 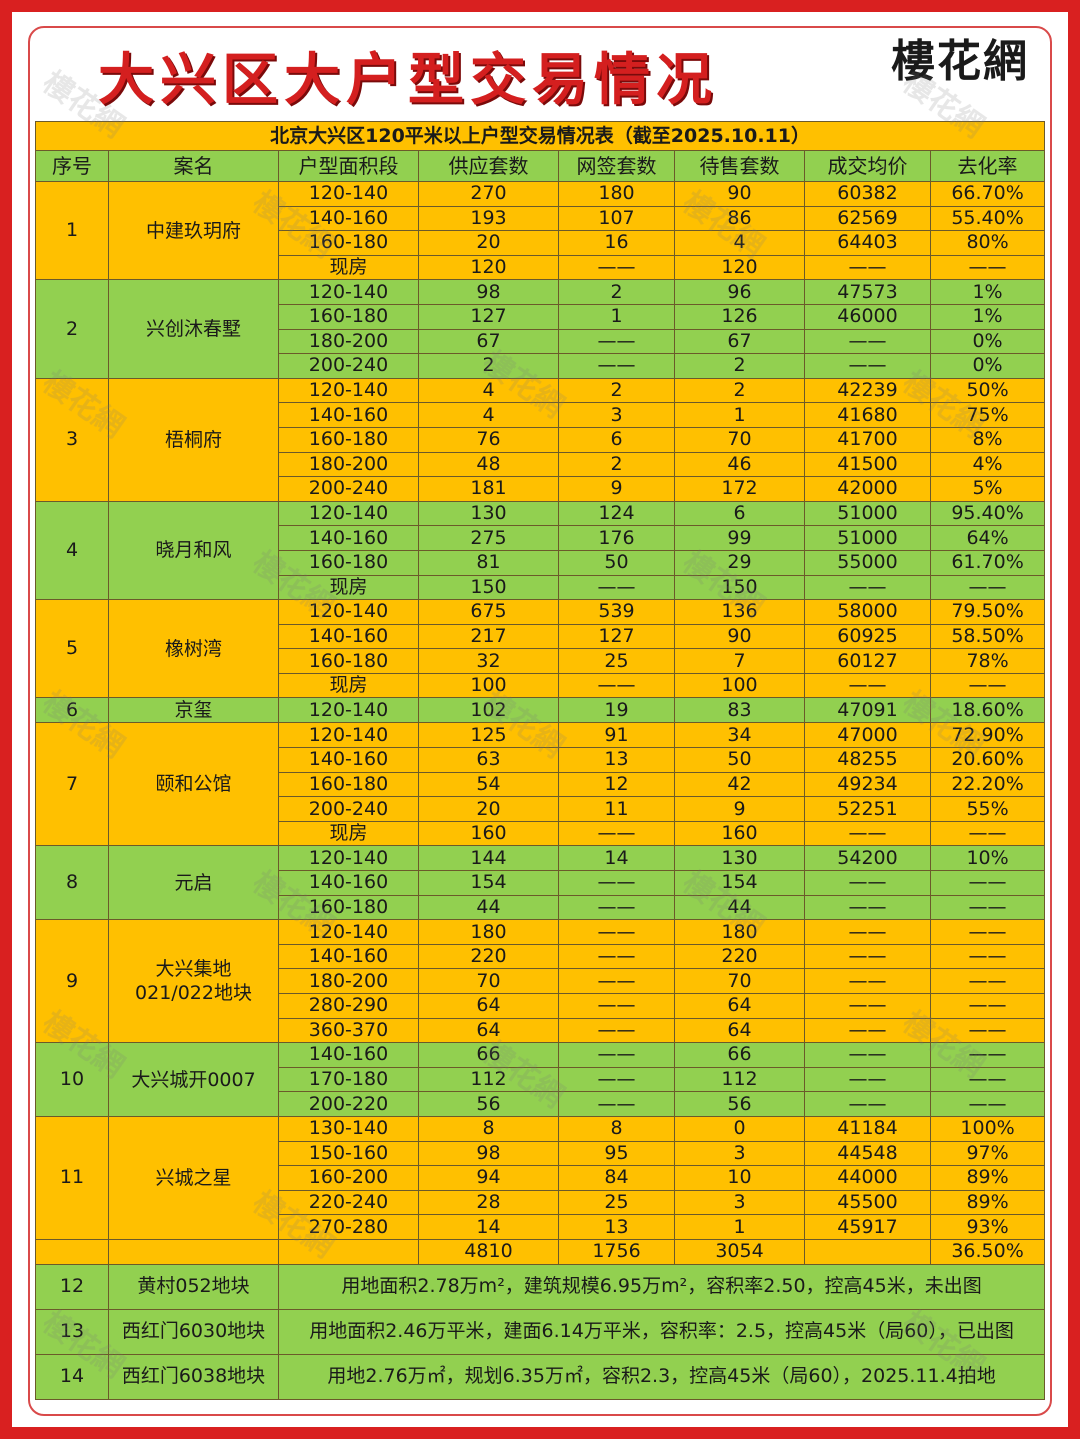 What do you see at coordinates (348, 1079) in the screenshot?
I see `area-range: 170-180` at bounding box center [348, 1079].